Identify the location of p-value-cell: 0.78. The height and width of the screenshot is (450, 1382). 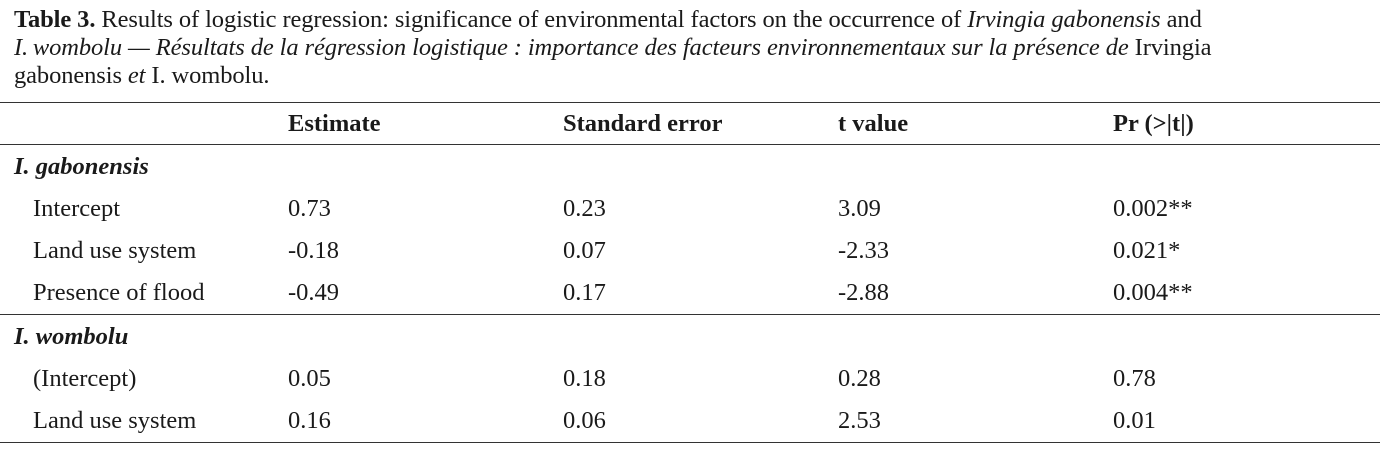
(1134, 378).